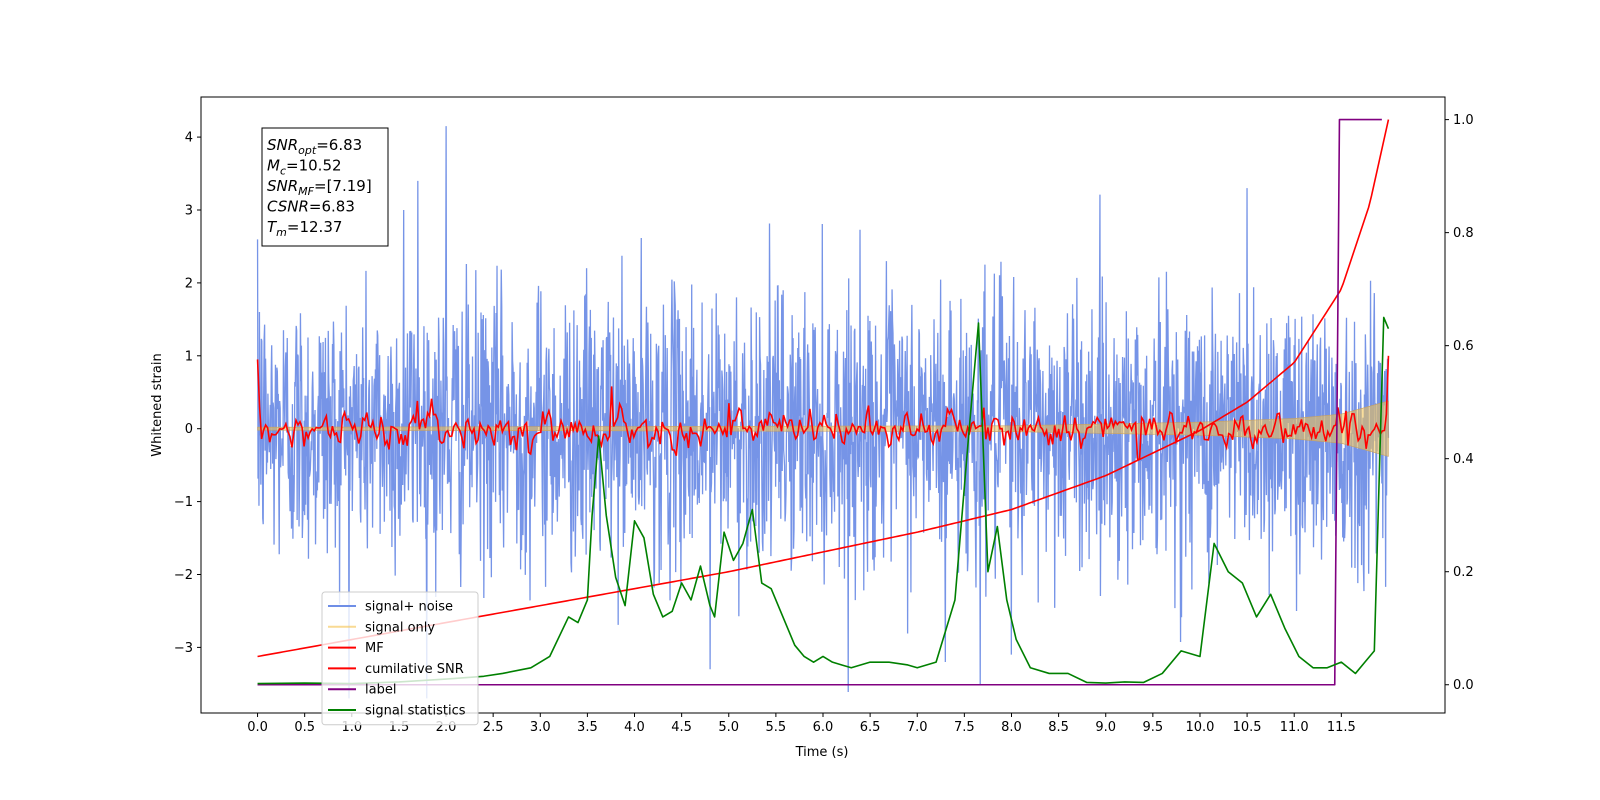  I want to click on y-axis-left: −3 −2 −1 0 1 2 3 4, so click(187, 393).